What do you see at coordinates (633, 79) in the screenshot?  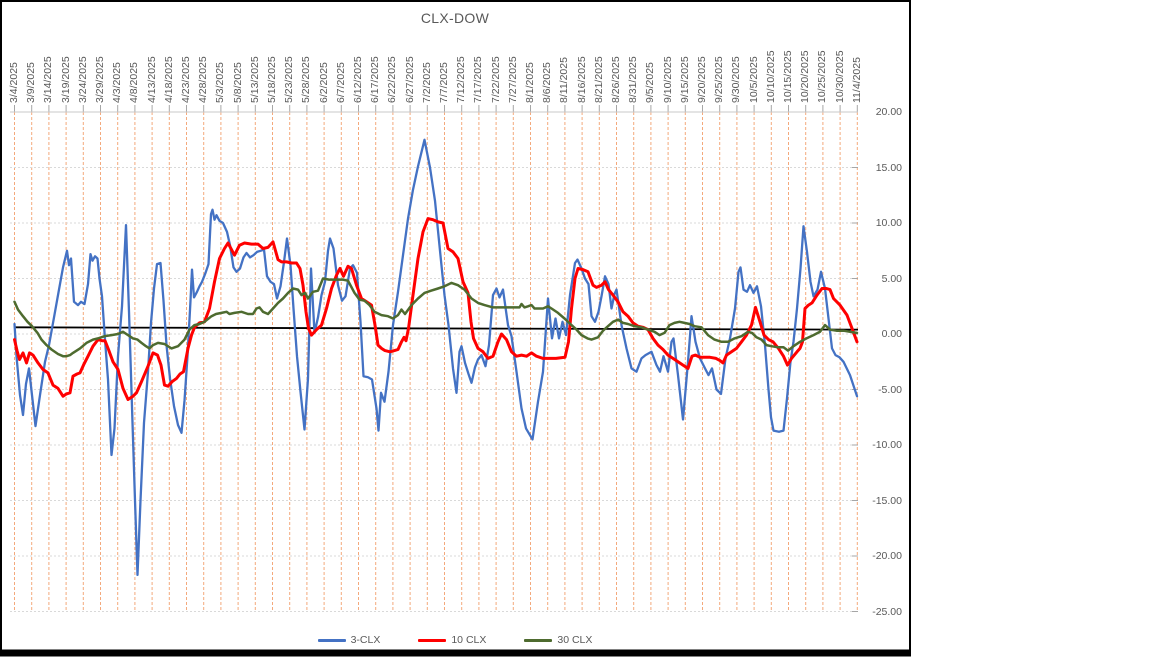 I see `x-axis-label: 8/31/2025` at bounding box center [633, 79].